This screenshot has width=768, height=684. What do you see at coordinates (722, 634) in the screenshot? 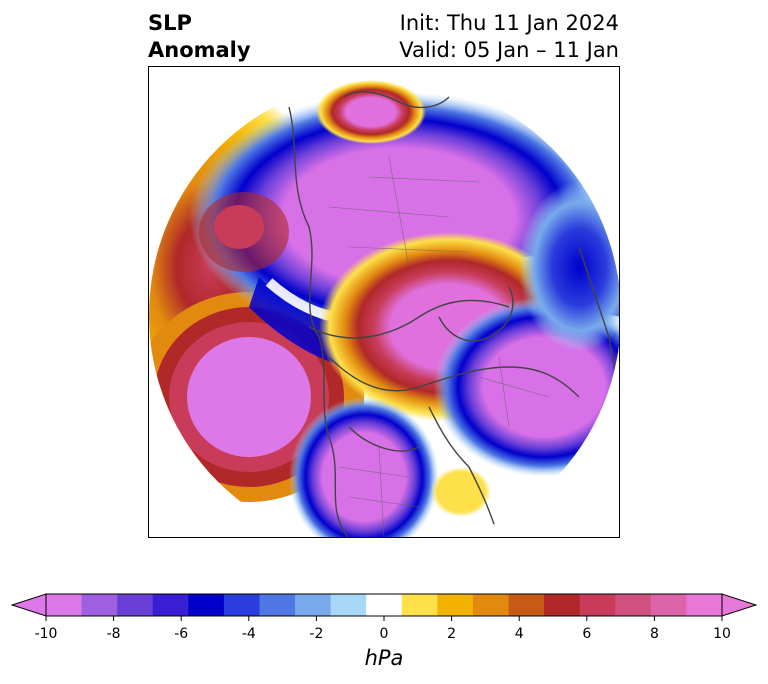
I see `colorbar-tick-label: 10` at bounding box center [722, 634].